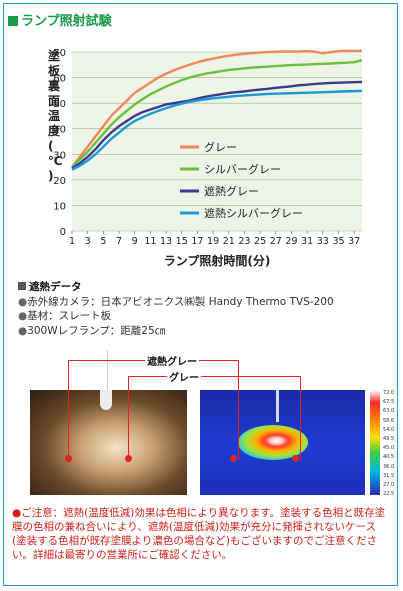 The width and height of the screenshot is (403, 591). Describe the element at coordinates (59, 206) in the screenshot. I see `y-tick-label: 10` at that location.